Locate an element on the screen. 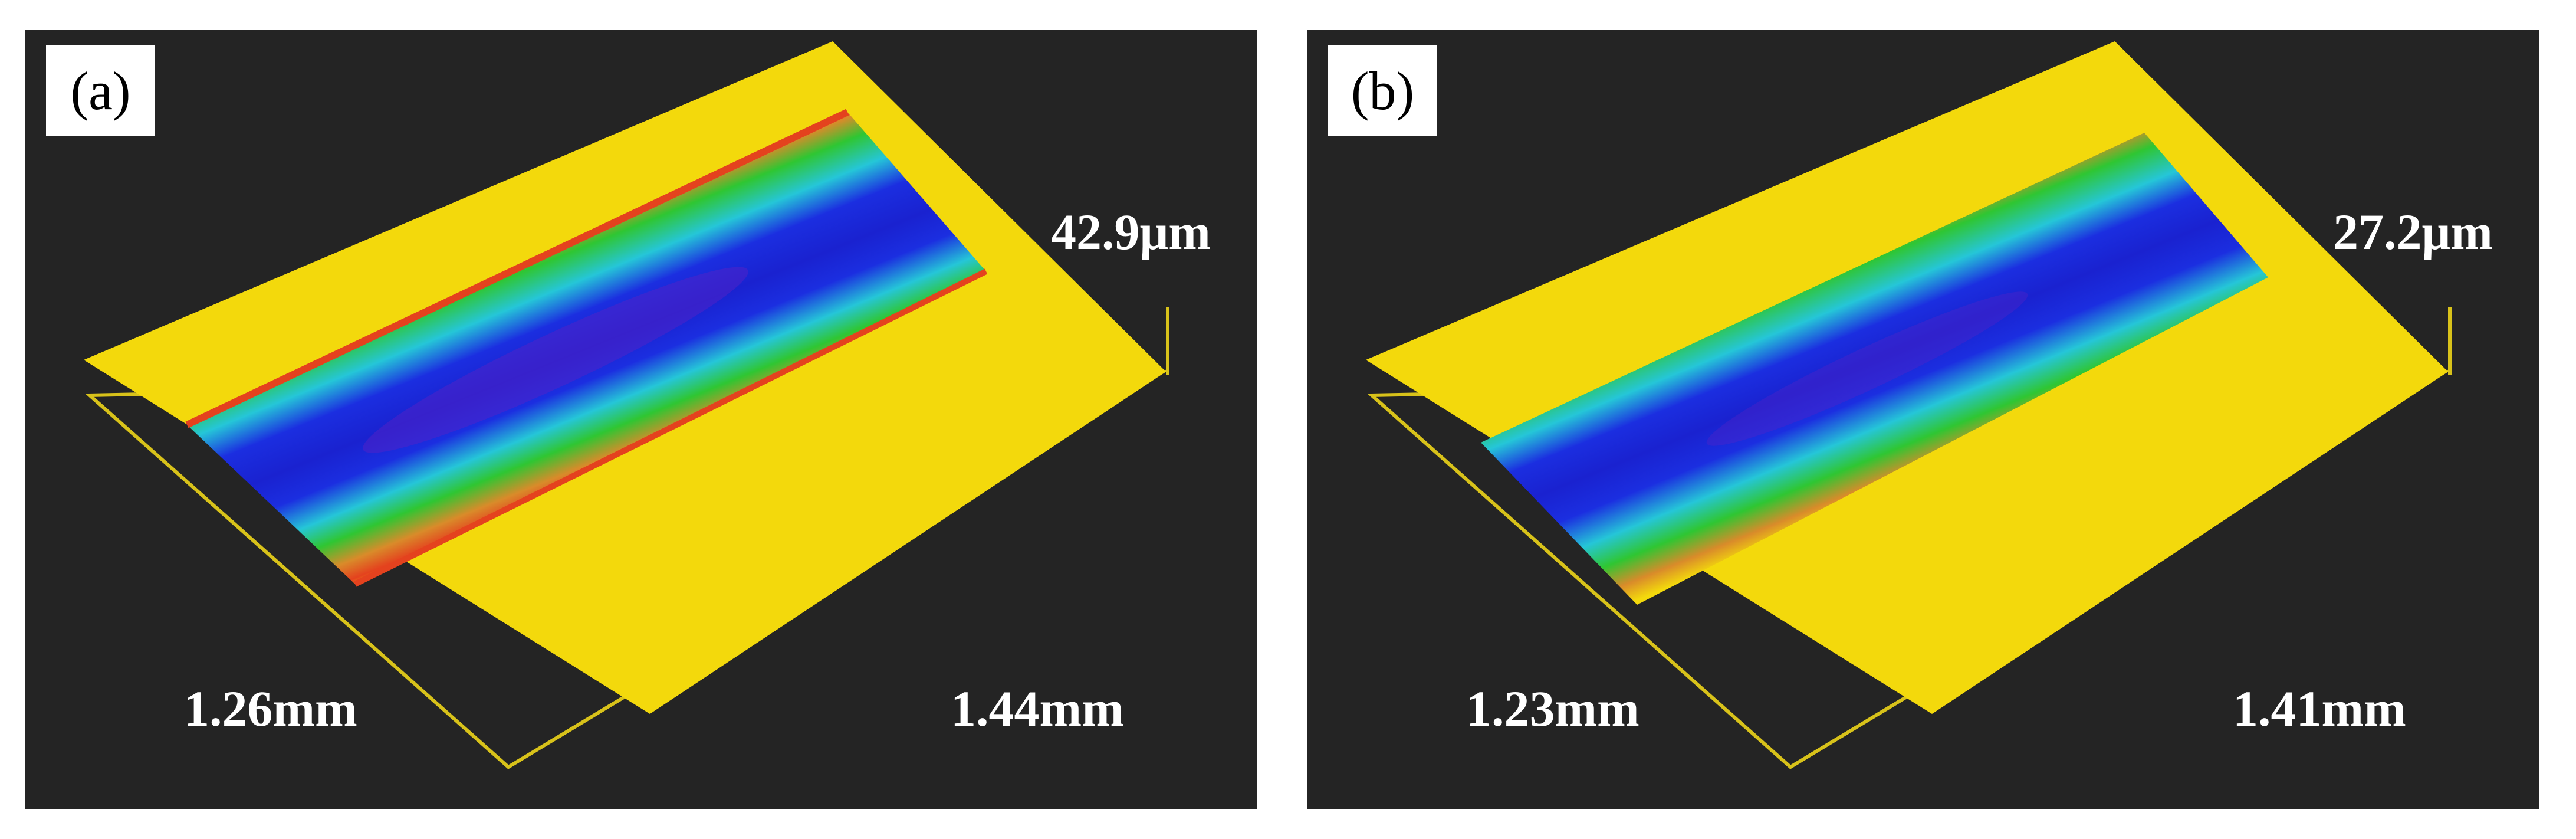  panel-label: (a) is located at coordinates (100, 90).